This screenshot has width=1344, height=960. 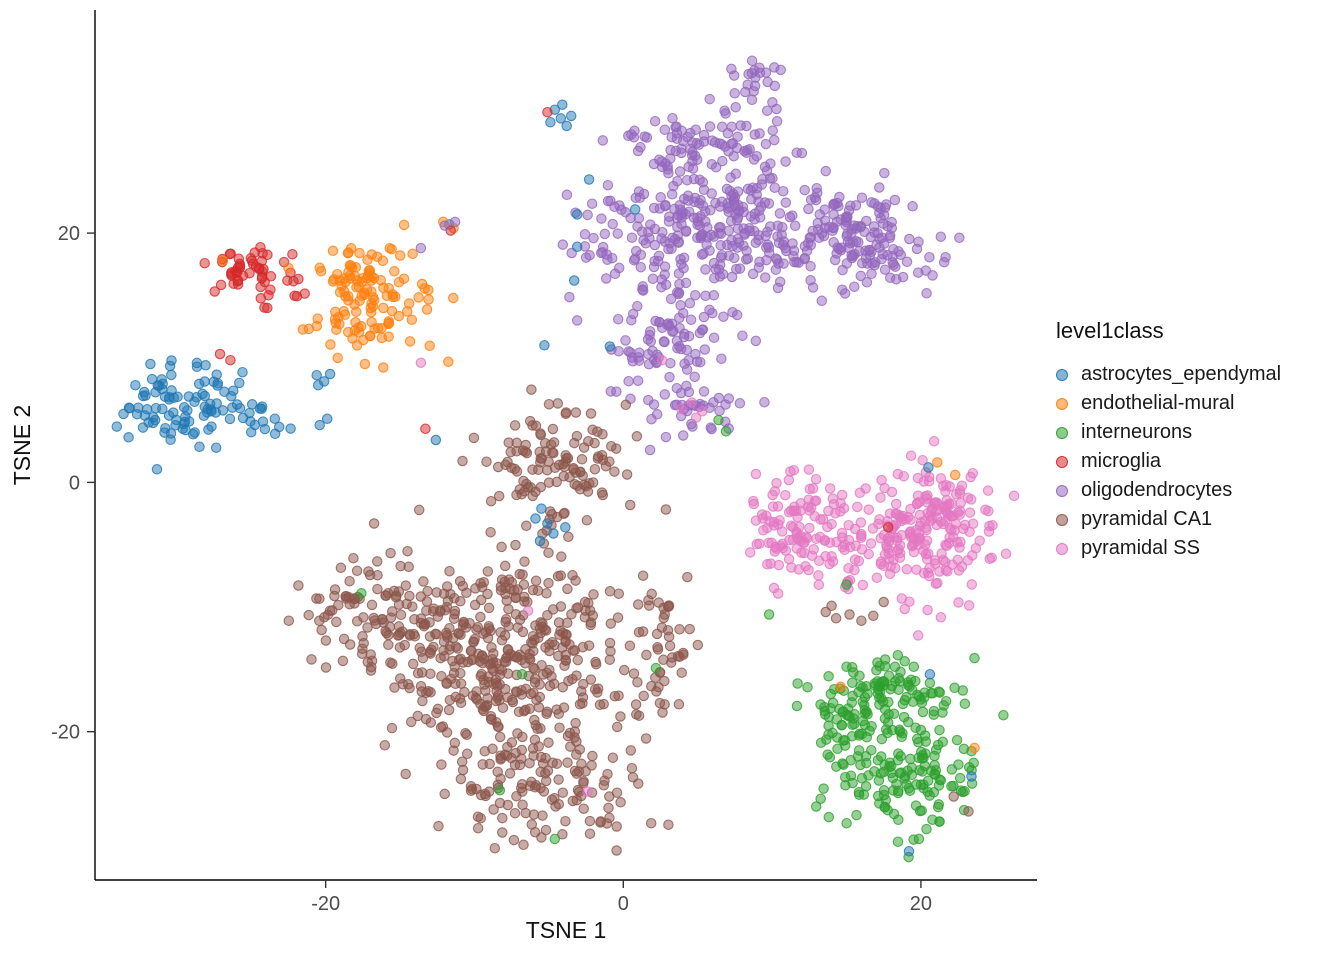 I want to click on legend-item-pyramidal-CA1: pyramidal CA1, so click(x=1168, y=519).